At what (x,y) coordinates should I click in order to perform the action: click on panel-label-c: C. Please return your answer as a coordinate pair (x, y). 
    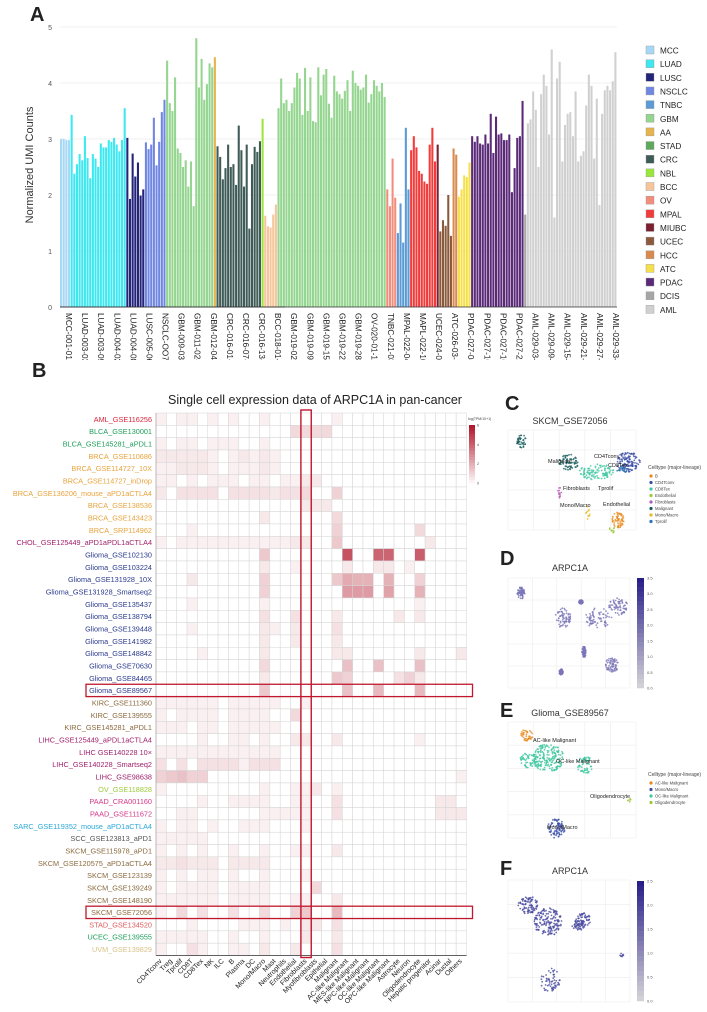
    Looking at the image, I should click on (512, 404).